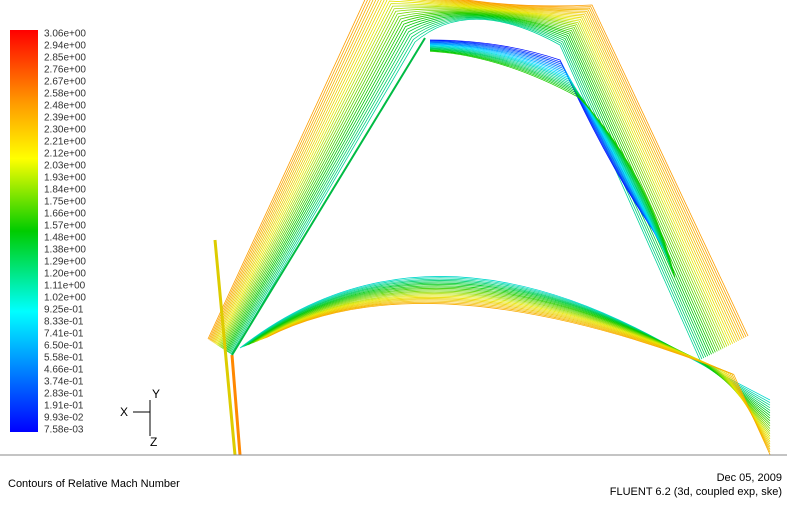 The image size is (787, 513). Describe the element at coordinates (65, 250) in the screenshot. I see `colorbar-label: 1.38e+00` at that location.